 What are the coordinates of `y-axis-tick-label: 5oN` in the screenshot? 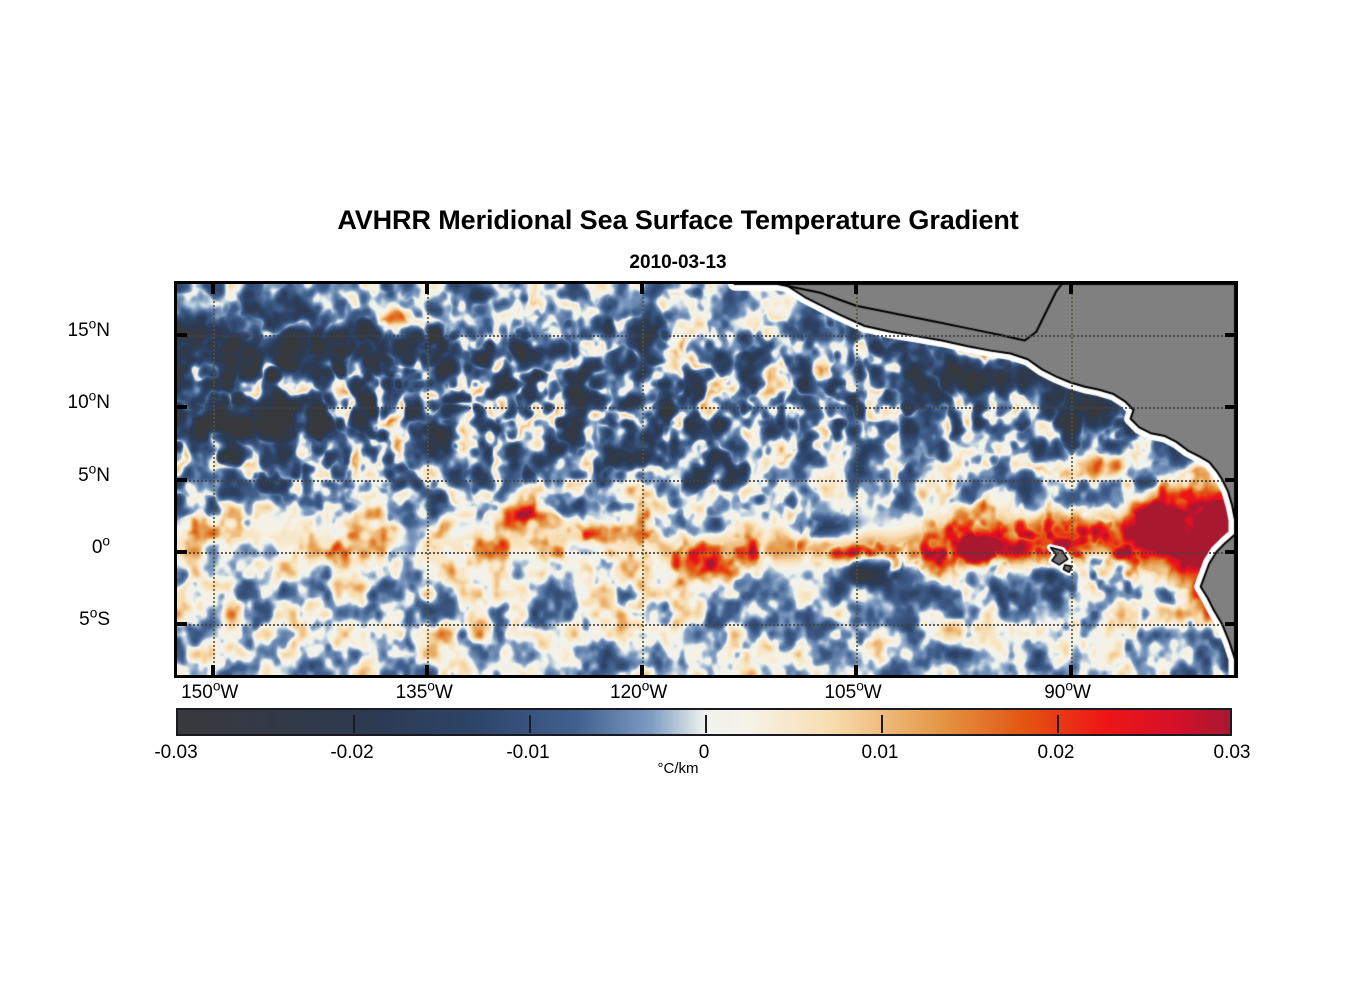 It's located at (94, 473).